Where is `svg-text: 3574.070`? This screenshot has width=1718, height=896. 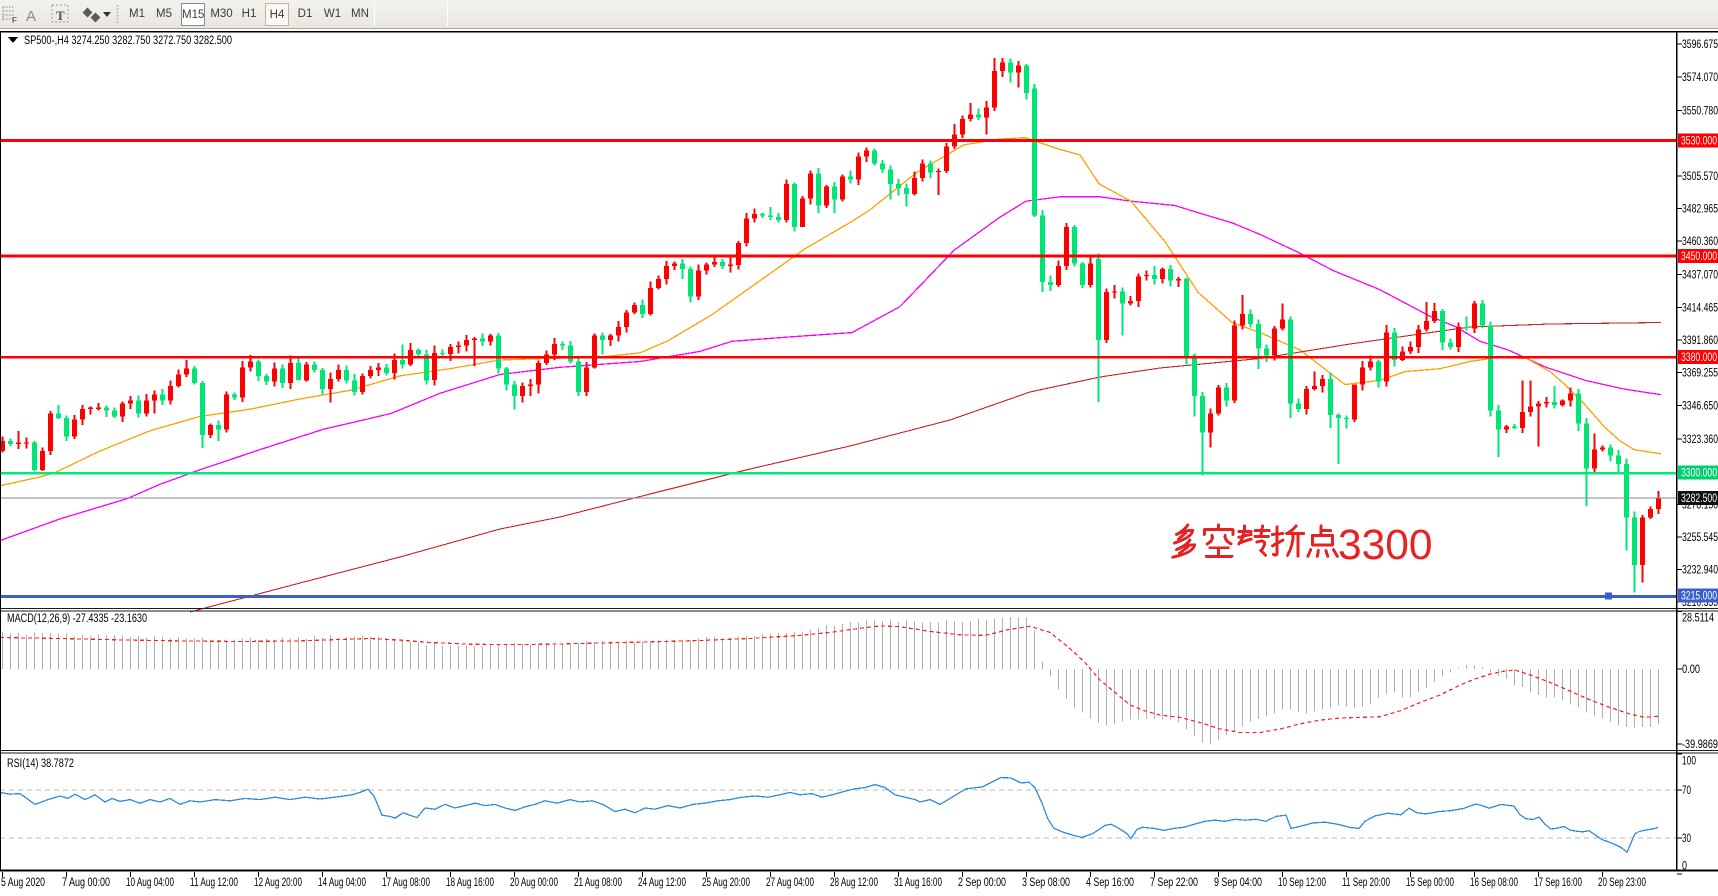
svg-text: 3574.070 is located at coordinates (1700, 78).